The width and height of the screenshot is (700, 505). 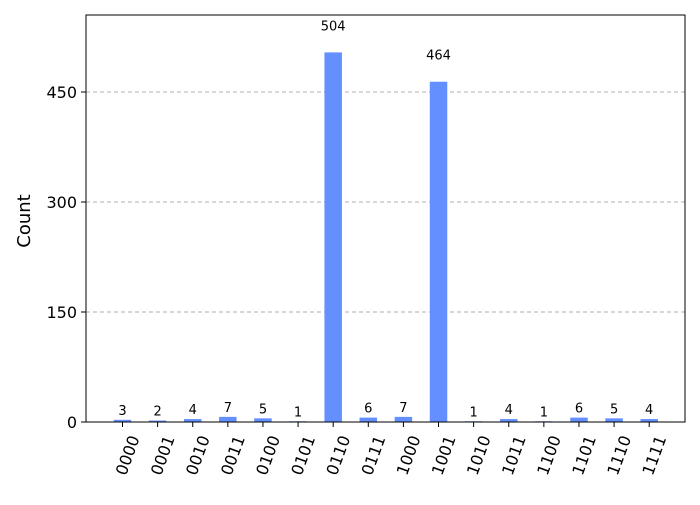 I want to click on x-category-label: 0000, so click(x=128, y=455).